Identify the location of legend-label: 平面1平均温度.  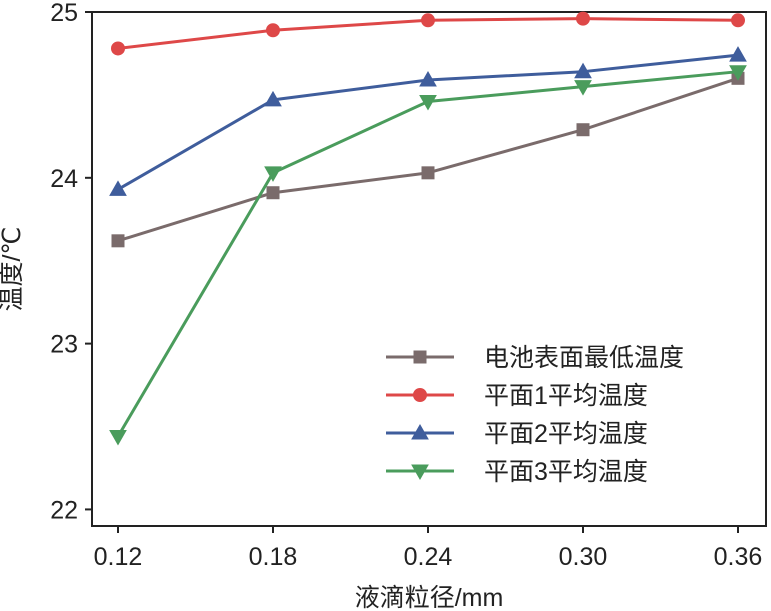
(566, 396).